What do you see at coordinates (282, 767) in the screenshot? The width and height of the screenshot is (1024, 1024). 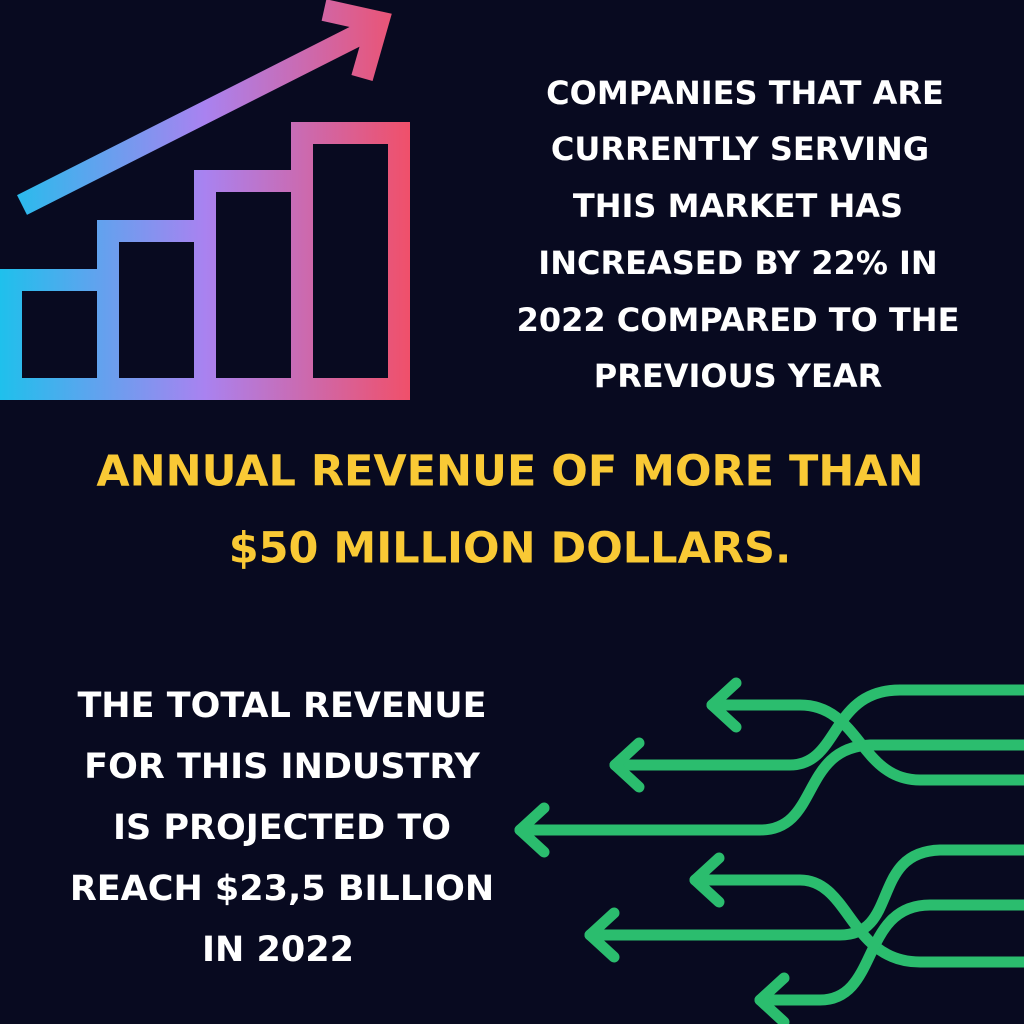 I see `text-line: FOR THIS INDUSTRY` at bounding box center [282, 767].